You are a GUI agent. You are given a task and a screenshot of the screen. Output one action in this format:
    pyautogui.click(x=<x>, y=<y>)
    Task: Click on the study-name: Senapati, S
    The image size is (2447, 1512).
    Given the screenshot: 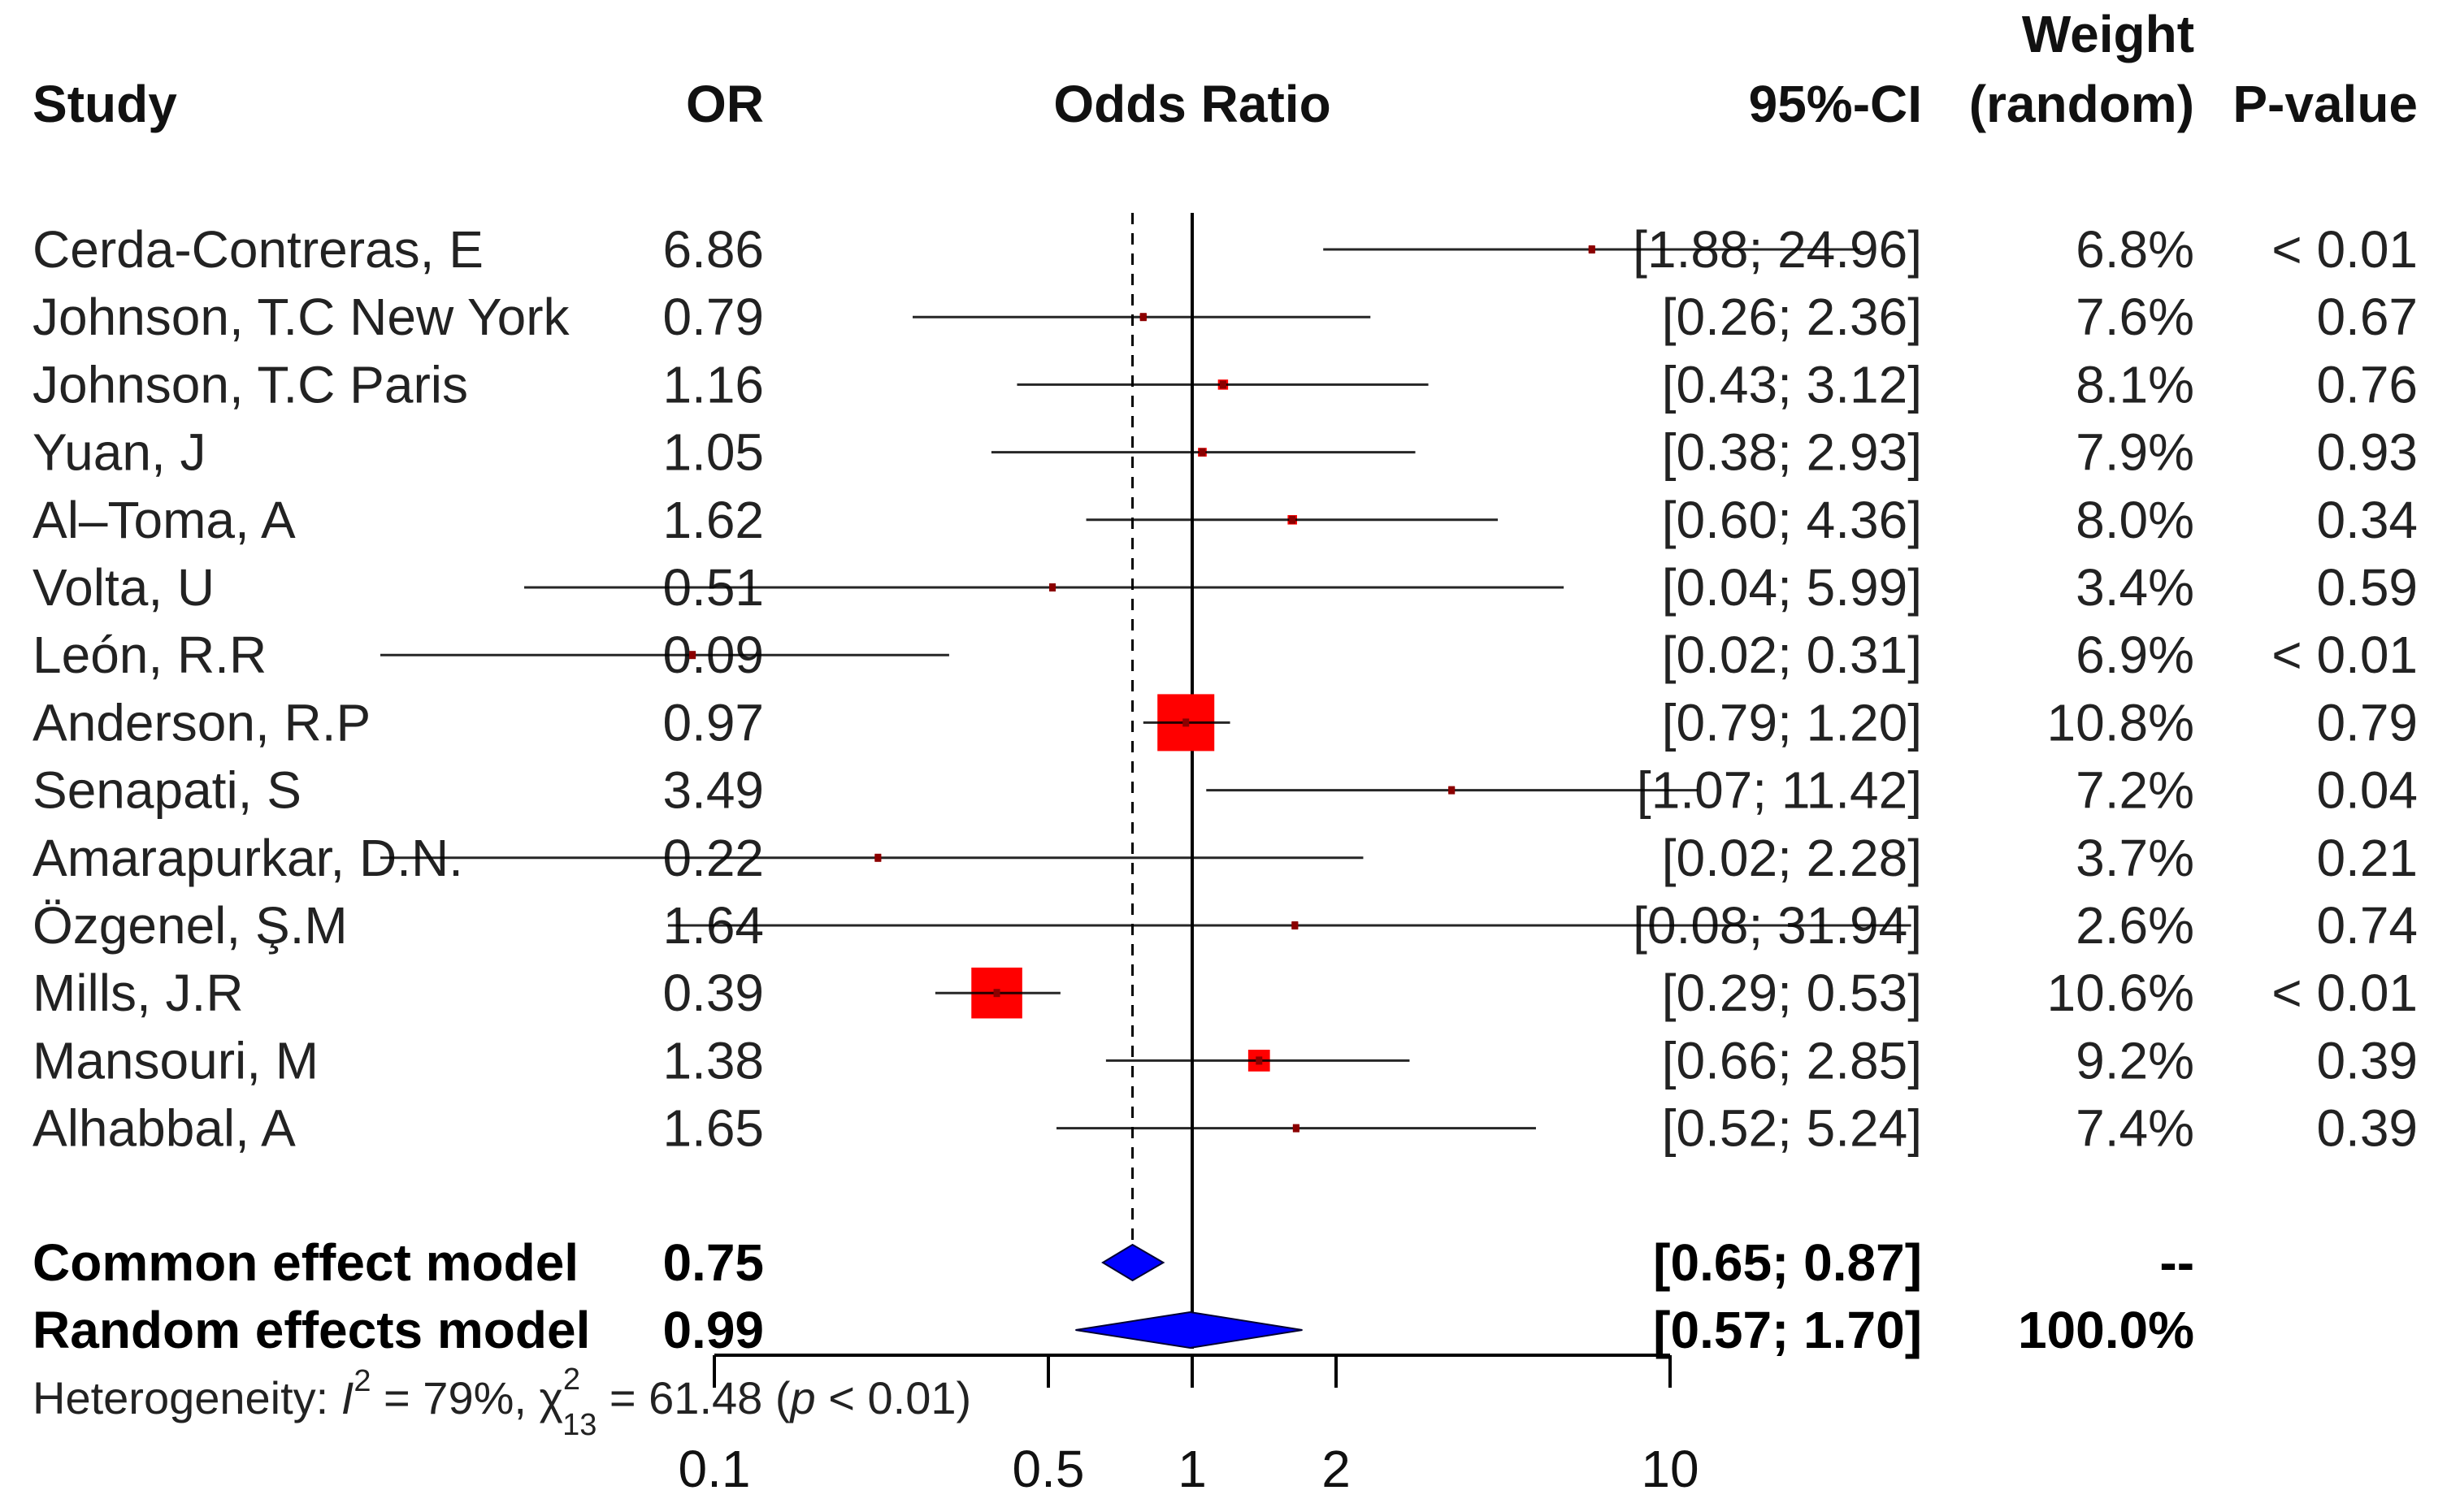 What is the action you would take?
    pyautogui.click(x=168, y=790)
    